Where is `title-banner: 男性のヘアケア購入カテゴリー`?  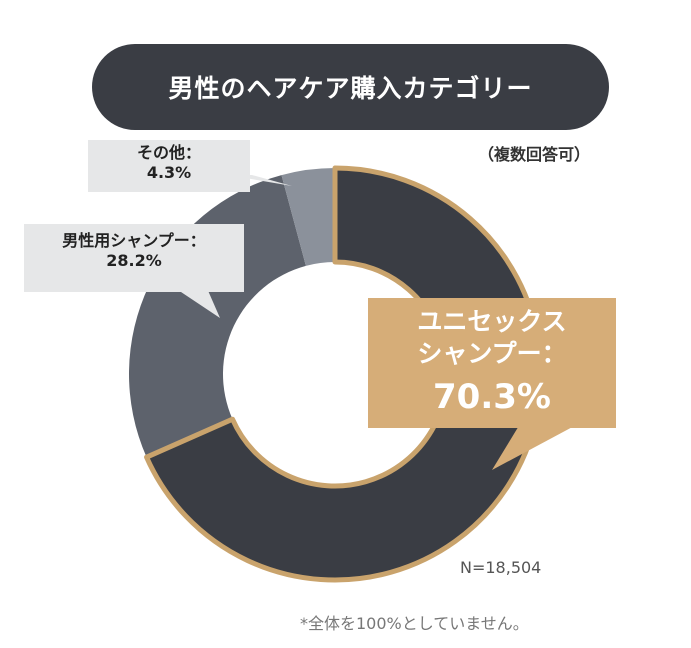
title-banner: 男性のヘアケア購入カテゴリー is located at coordinates (350, 87).